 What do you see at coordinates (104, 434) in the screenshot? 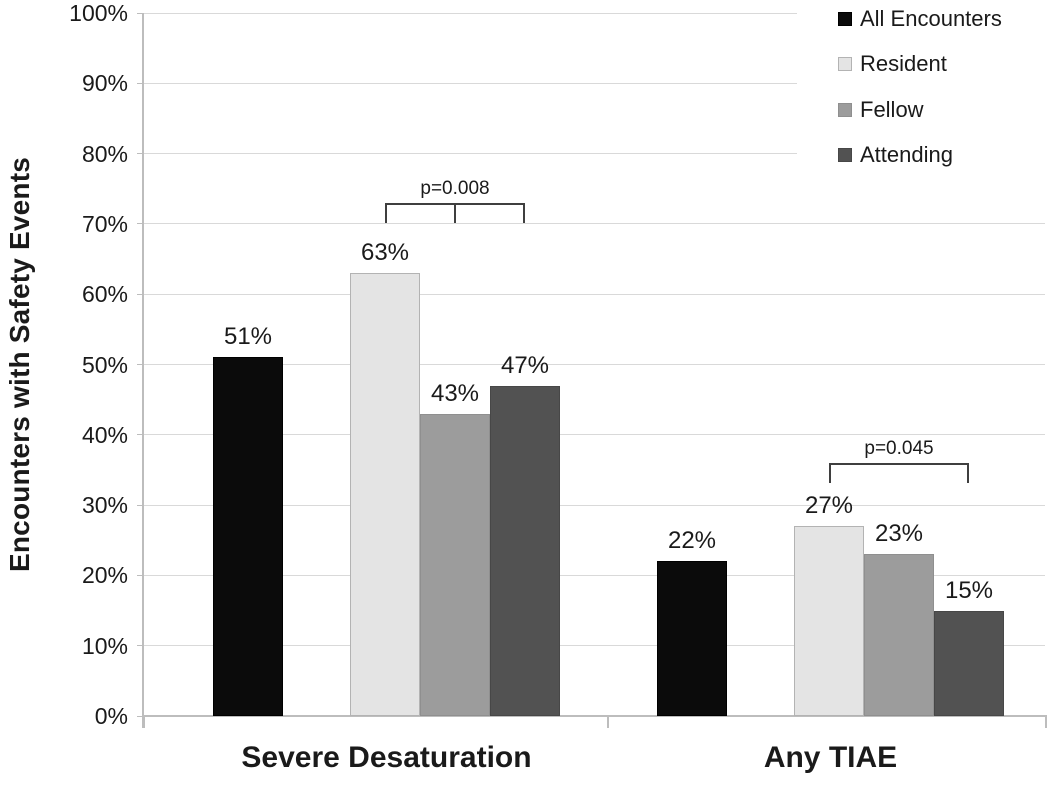
I see `y-axis-tick-label: 40%` at bounding box center [104, 434].